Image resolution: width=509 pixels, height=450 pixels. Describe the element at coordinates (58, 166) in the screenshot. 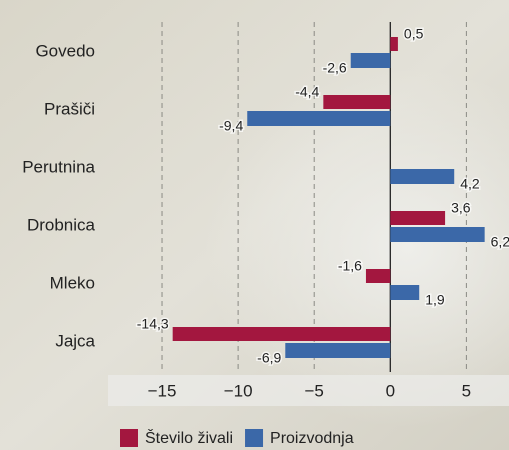

I see `category-label: Perutnina` at that location.